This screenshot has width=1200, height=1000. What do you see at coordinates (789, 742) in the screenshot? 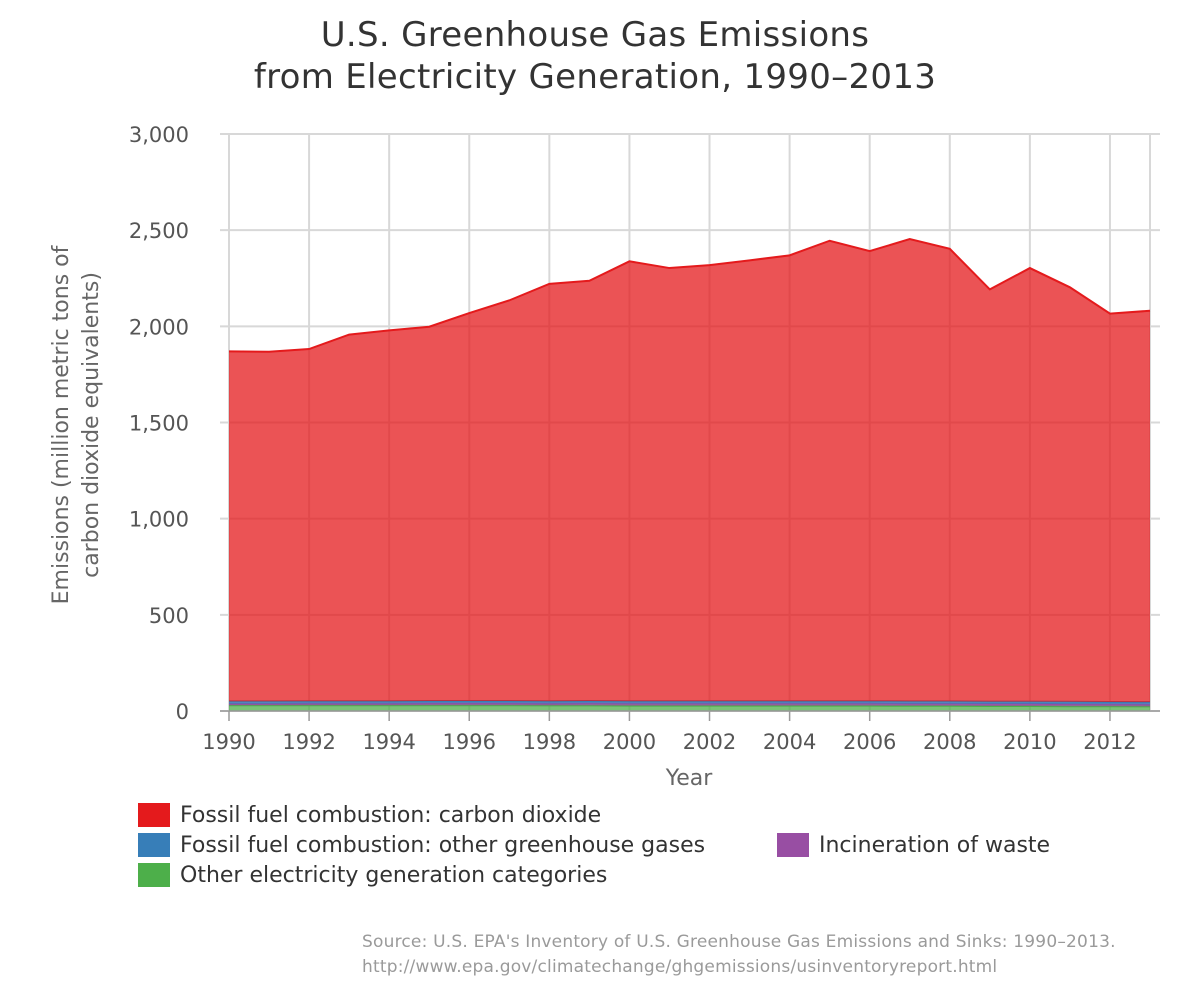
I see `x-tick-label: 2004` at bounding box center [789, 742].